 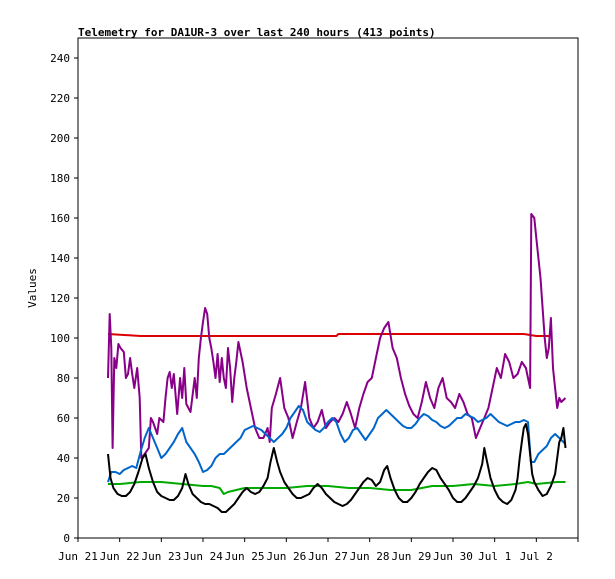 What do you see at coordinates (60, 338) in the screenshot?
I see `y-tick-label: 100` at bounding box center [60, 338].